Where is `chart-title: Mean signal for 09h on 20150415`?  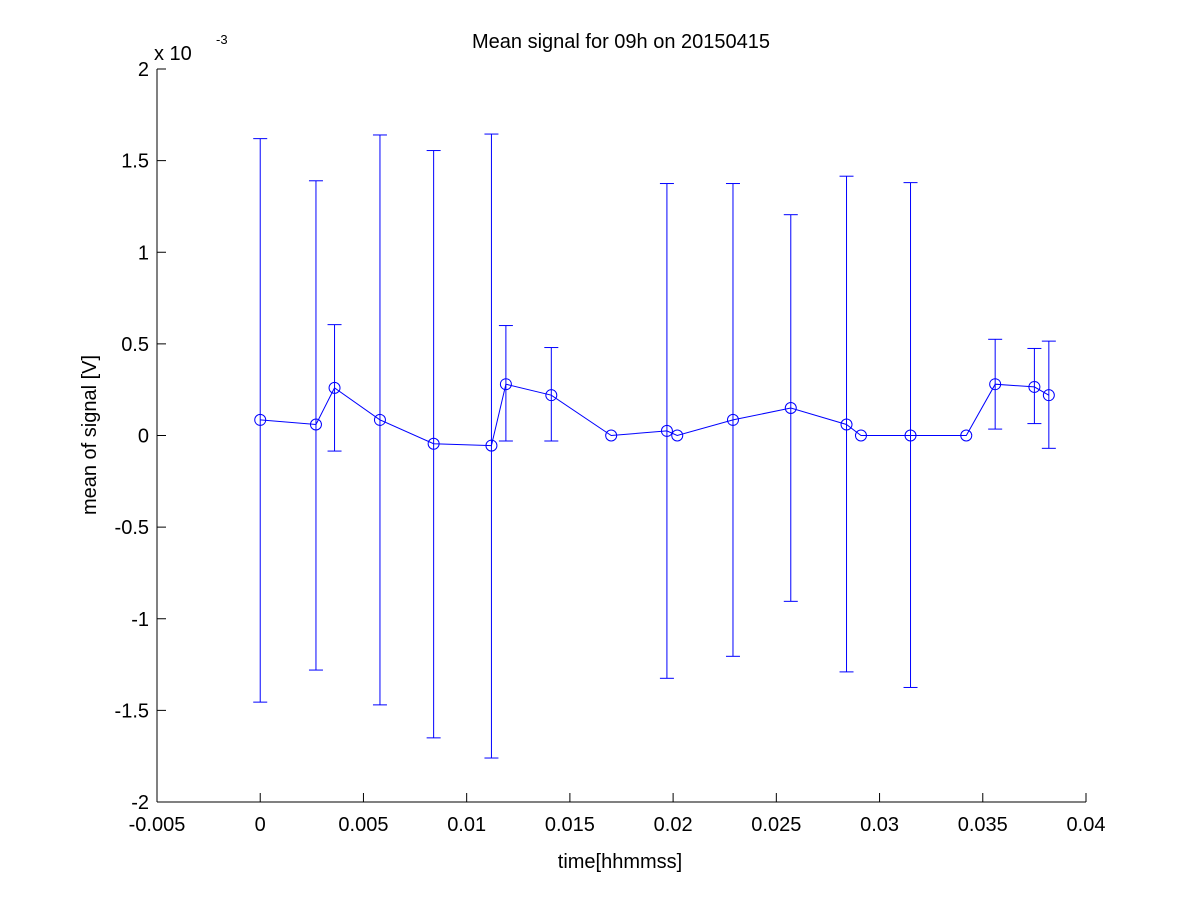 chart-title: Mean signal for 09h on 20150415 is located at coordinates (621, 42).